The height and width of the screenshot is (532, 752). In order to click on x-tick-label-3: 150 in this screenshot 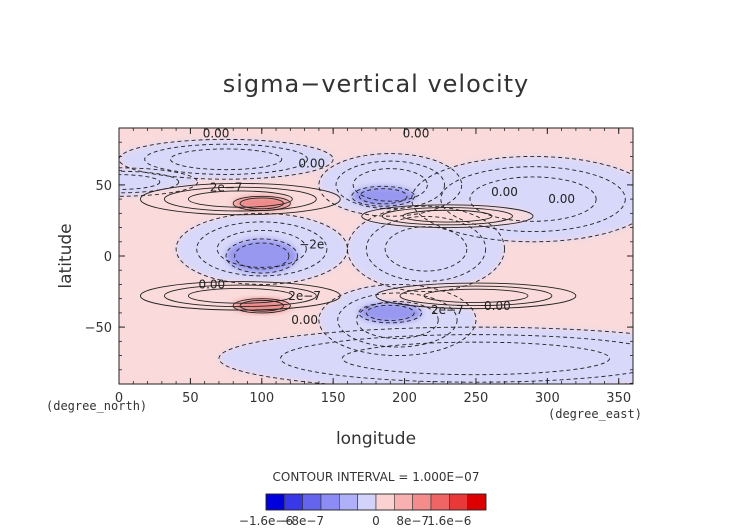, I will do `click(333, 398)`.